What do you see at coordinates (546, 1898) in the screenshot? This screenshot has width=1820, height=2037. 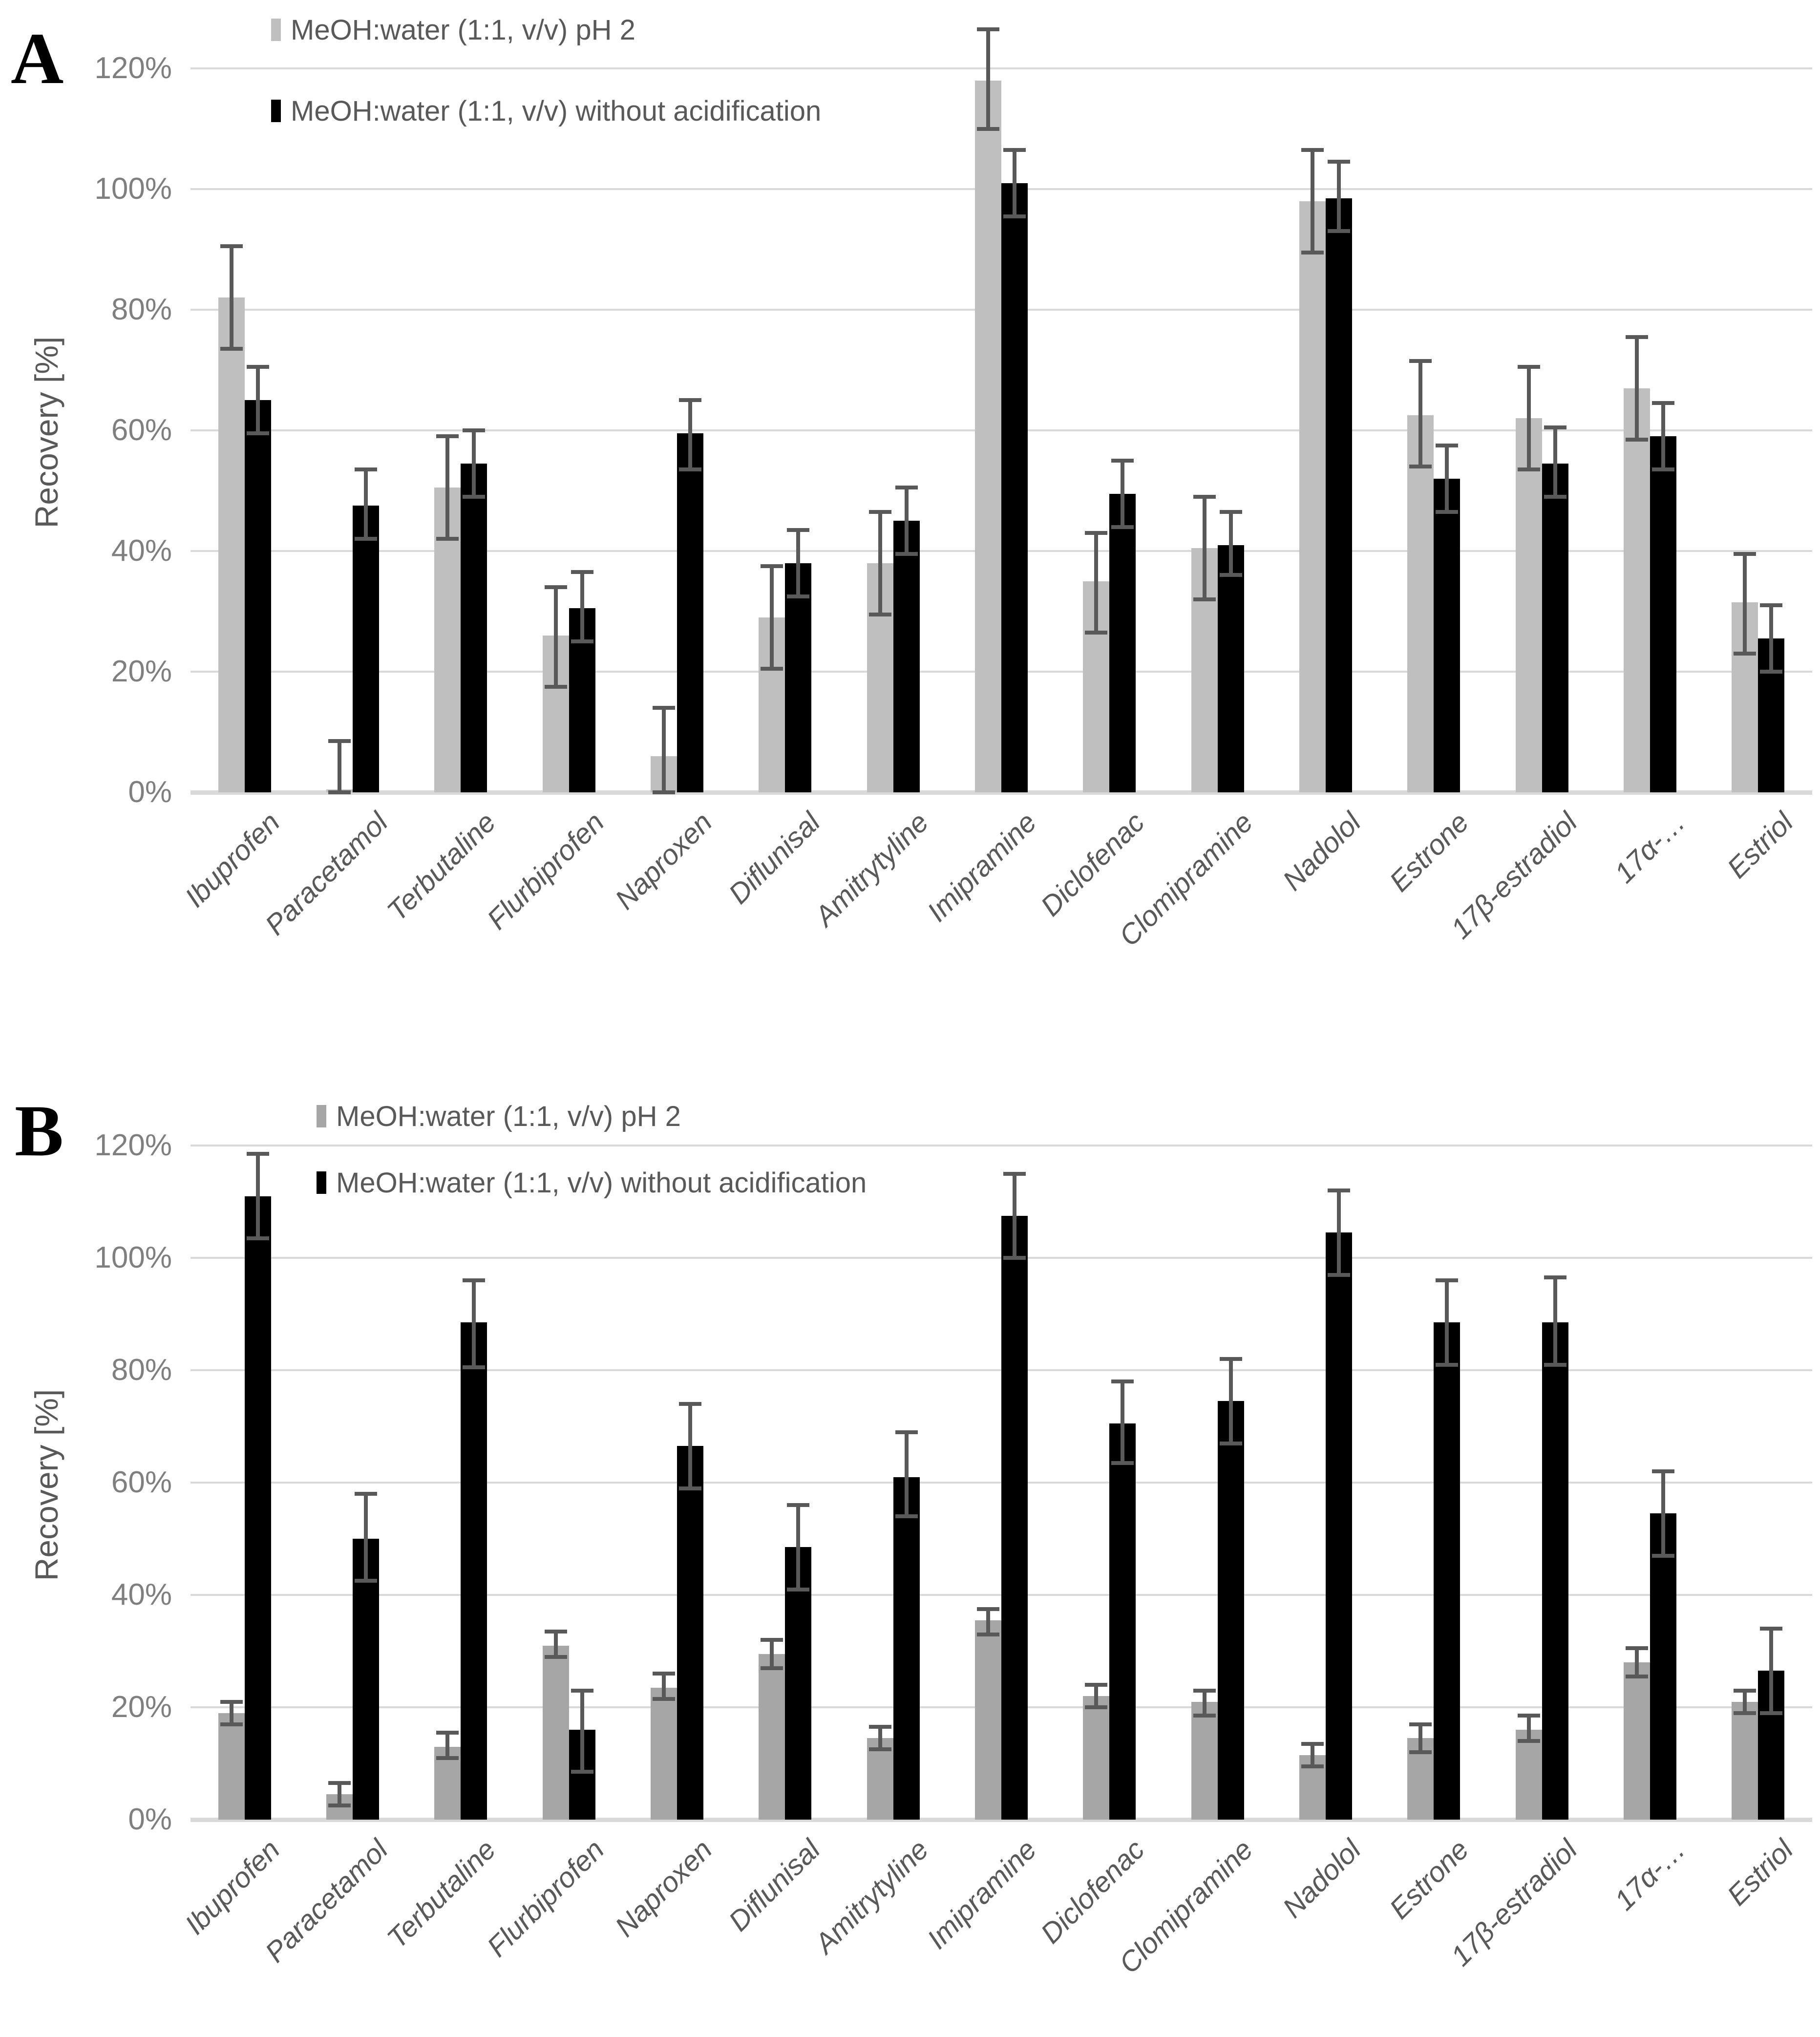 I see `x-axis-category-label: Flurbiprofen` at bounding box center [546, 1898].